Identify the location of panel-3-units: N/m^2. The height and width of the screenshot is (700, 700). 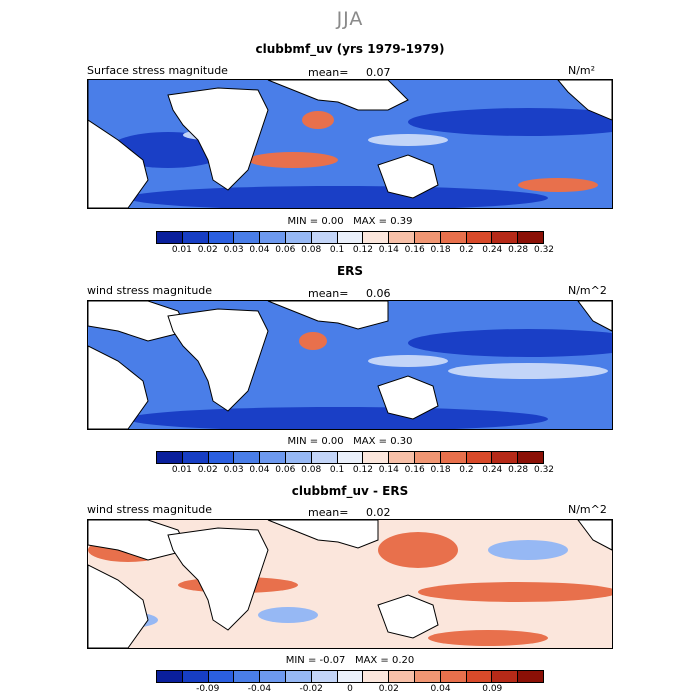
(587, 509).